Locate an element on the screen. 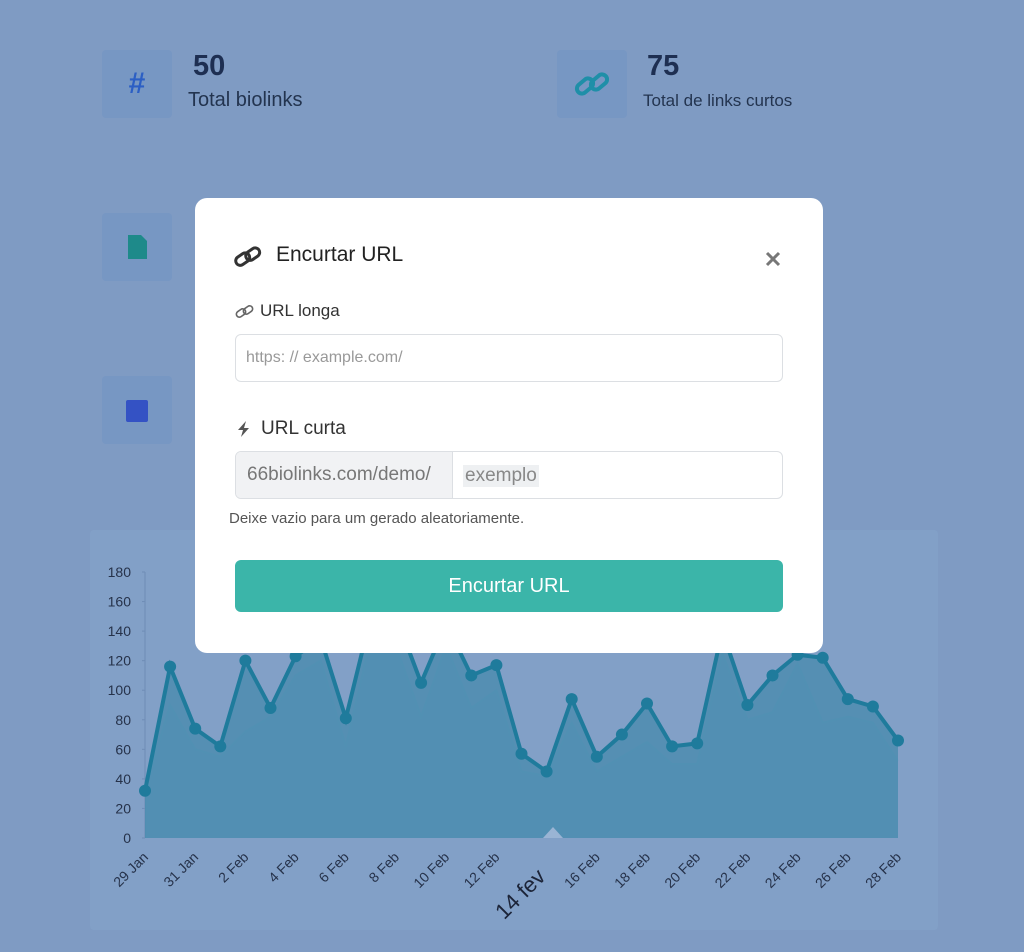 The height and width of the screenshot is (952, 1024). modal-title: Encurtar URL is located at coordinates (340, 254).